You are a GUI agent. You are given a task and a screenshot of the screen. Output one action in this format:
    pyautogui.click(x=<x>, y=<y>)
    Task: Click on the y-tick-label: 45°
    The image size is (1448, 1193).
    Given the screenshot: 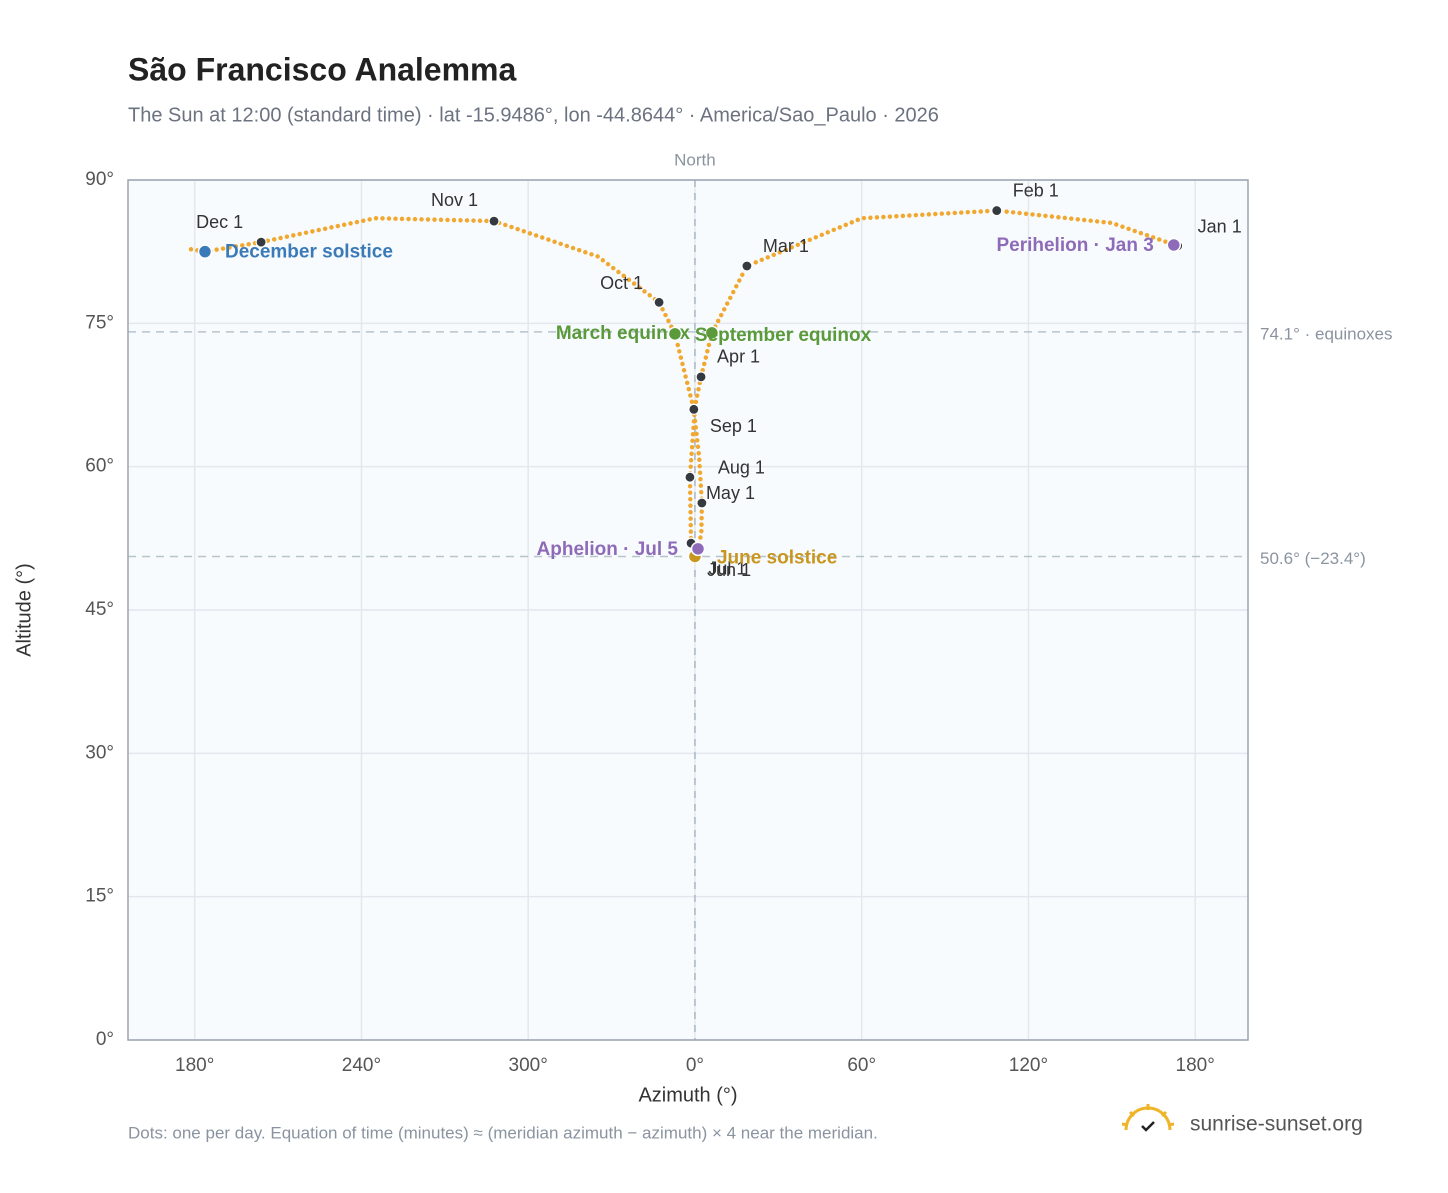 What is the action you would take?
    pyautogui.click(x=99, y=609)
    